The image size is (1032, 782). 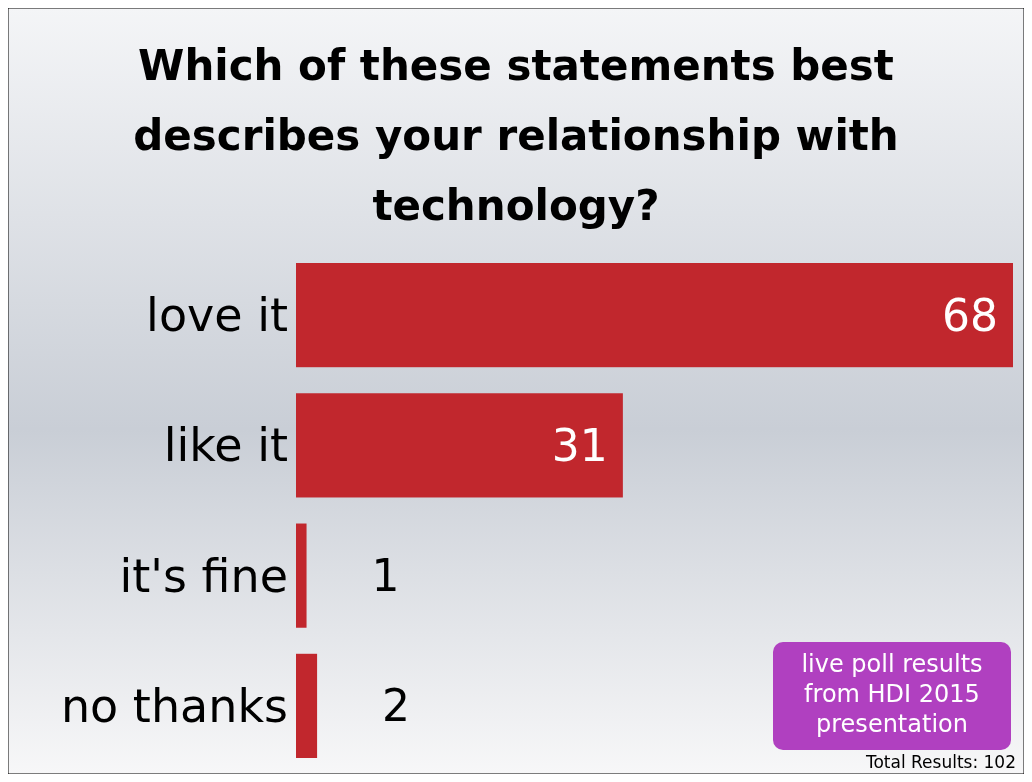 What do you see at coordinates (217, 315) in the screenshot?
I see `y-tick-label: love it` at bounding box center [217, 315].